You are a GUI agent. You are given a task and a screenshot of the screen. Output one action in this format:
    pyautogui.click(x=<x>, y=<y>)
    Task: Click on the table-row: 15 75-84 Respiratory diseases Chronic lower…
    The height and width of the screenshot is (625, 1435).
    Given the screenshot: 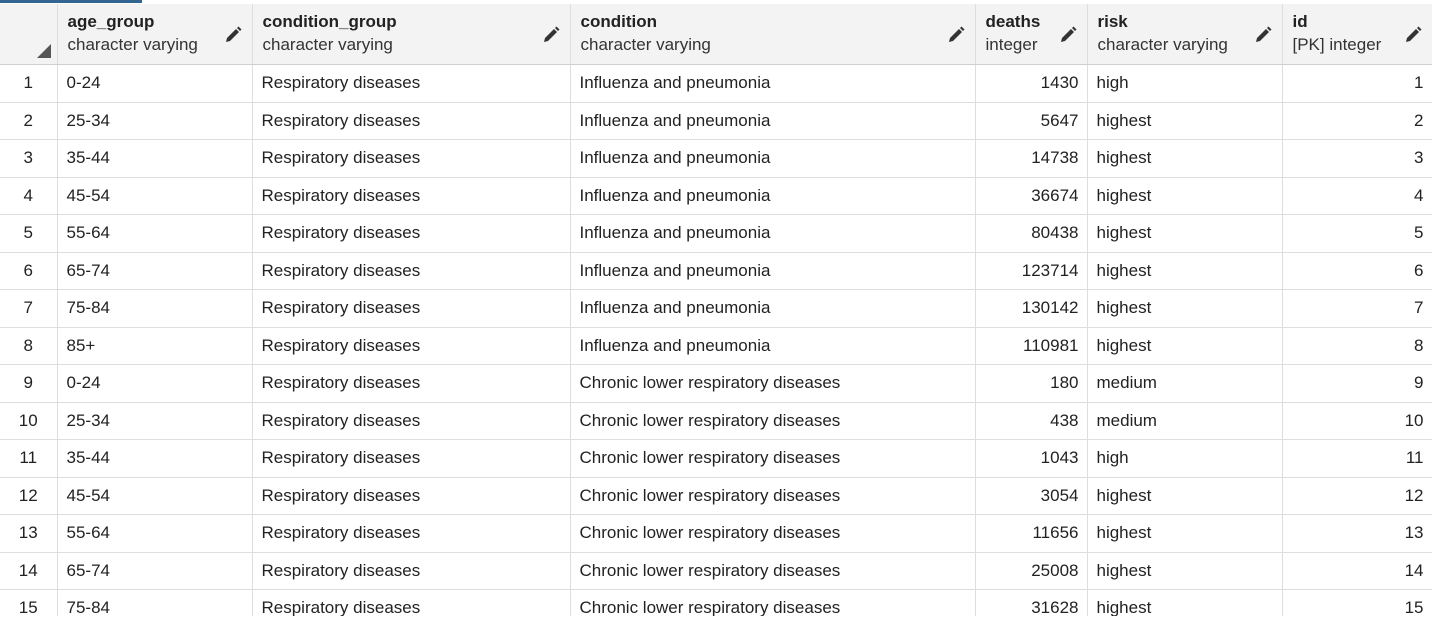 What is the action you would take?
    pyautogui.click(x=716, y=602)
    